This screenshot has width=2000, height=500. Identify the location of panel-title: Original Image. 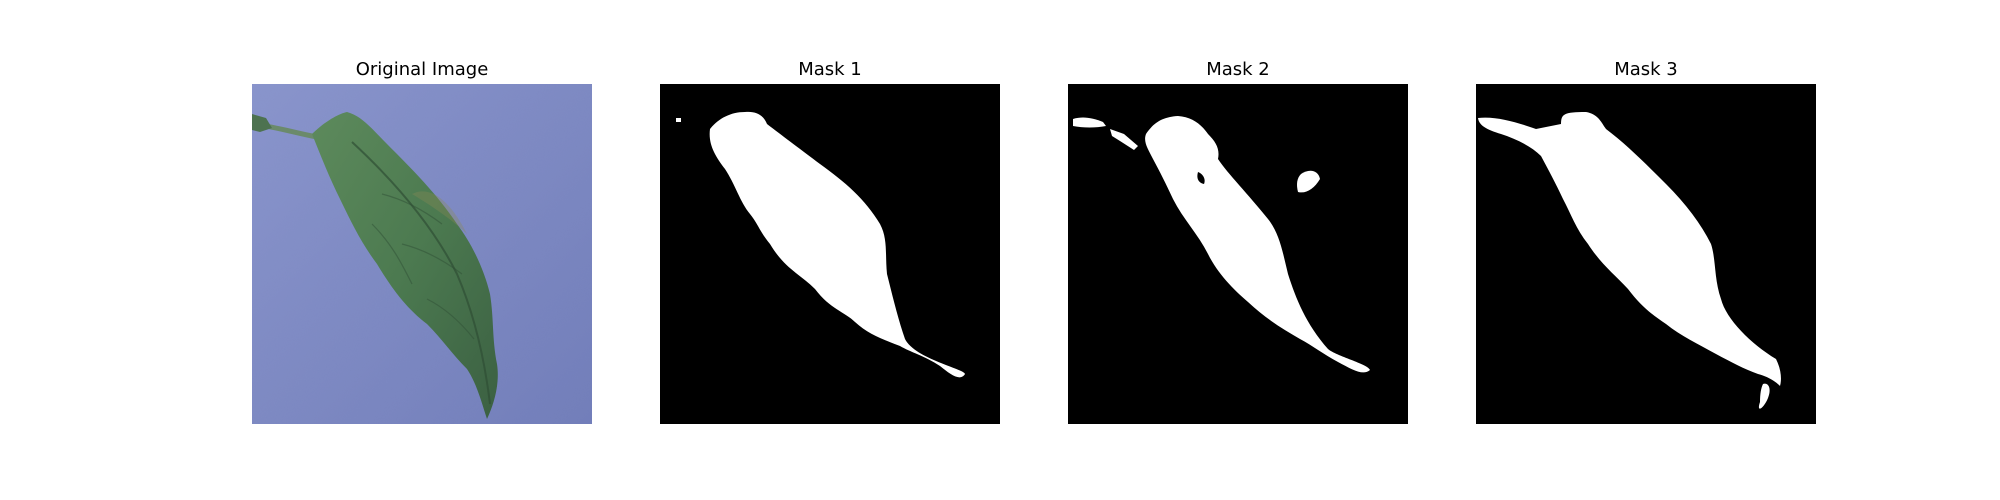
(422, 69).